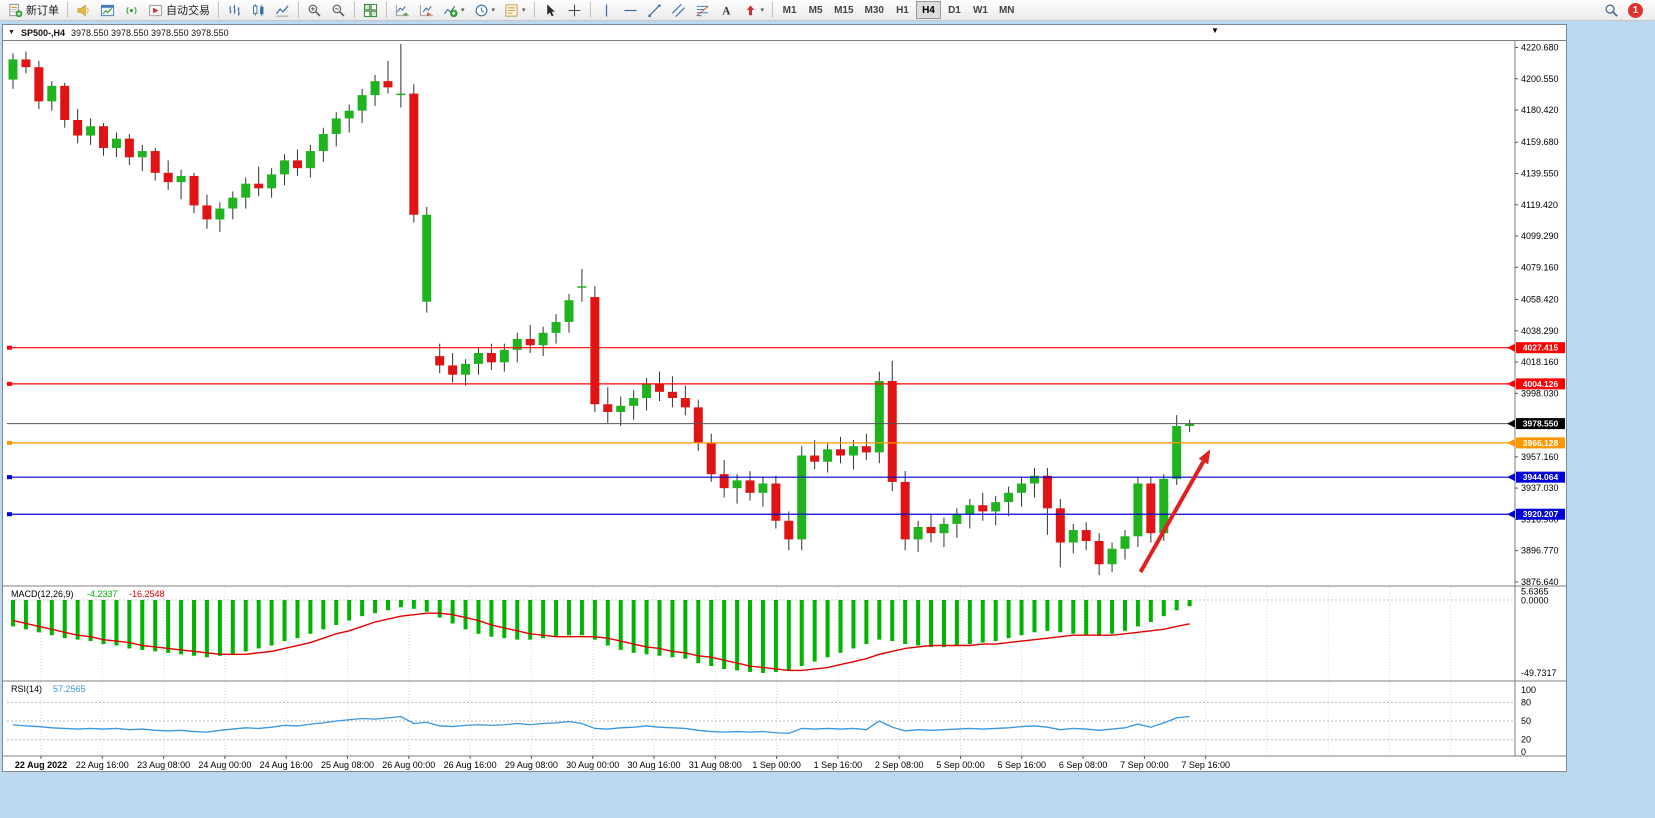 This screenshot has height=818, width=1655. What do you see at coordinates (1007, 10) in the screenshot?
I see `timeframe-mn: MN` at bounding box center [1007, 10].